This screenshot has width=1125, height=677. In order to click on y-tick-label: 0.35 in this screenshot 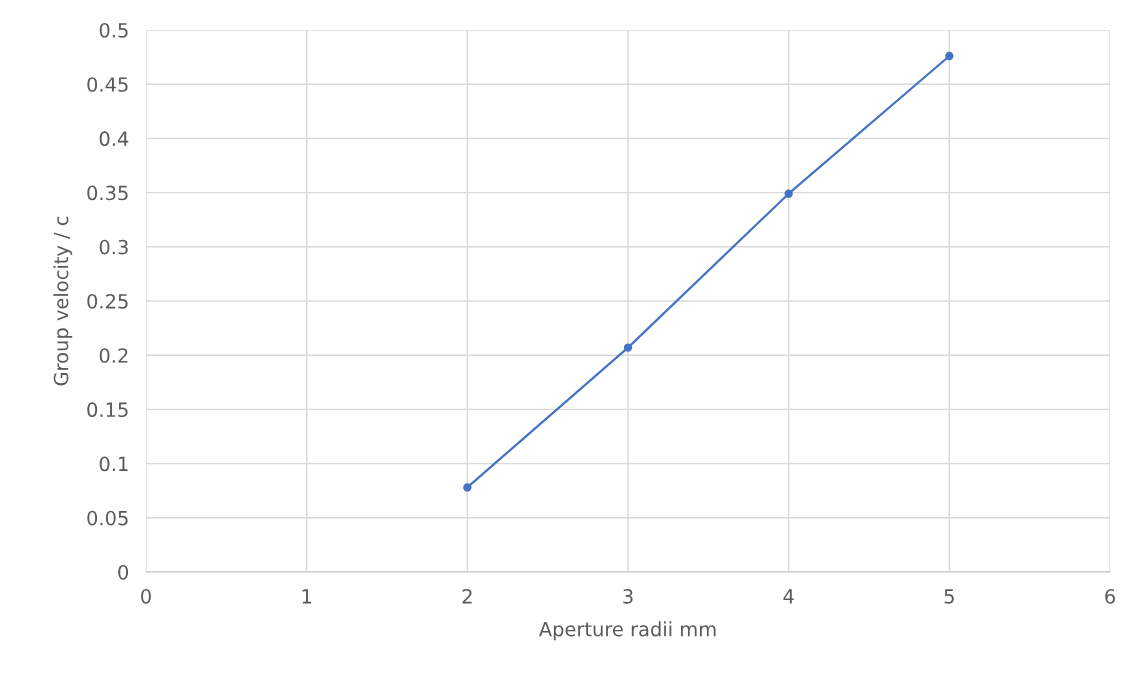, I will do `click(107, 193)`.